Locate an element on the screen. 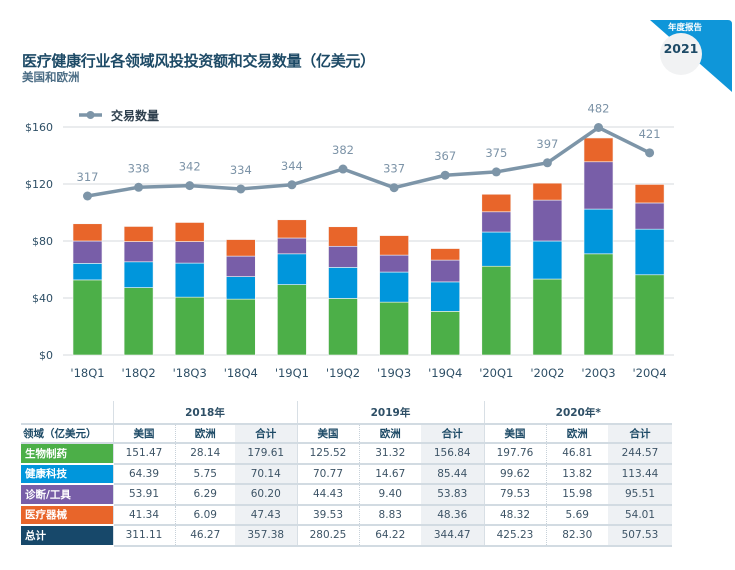 The height and width of the screenshot is (570, 735). x-tick-label: '19Q4 is located at coordinates (445, 373).